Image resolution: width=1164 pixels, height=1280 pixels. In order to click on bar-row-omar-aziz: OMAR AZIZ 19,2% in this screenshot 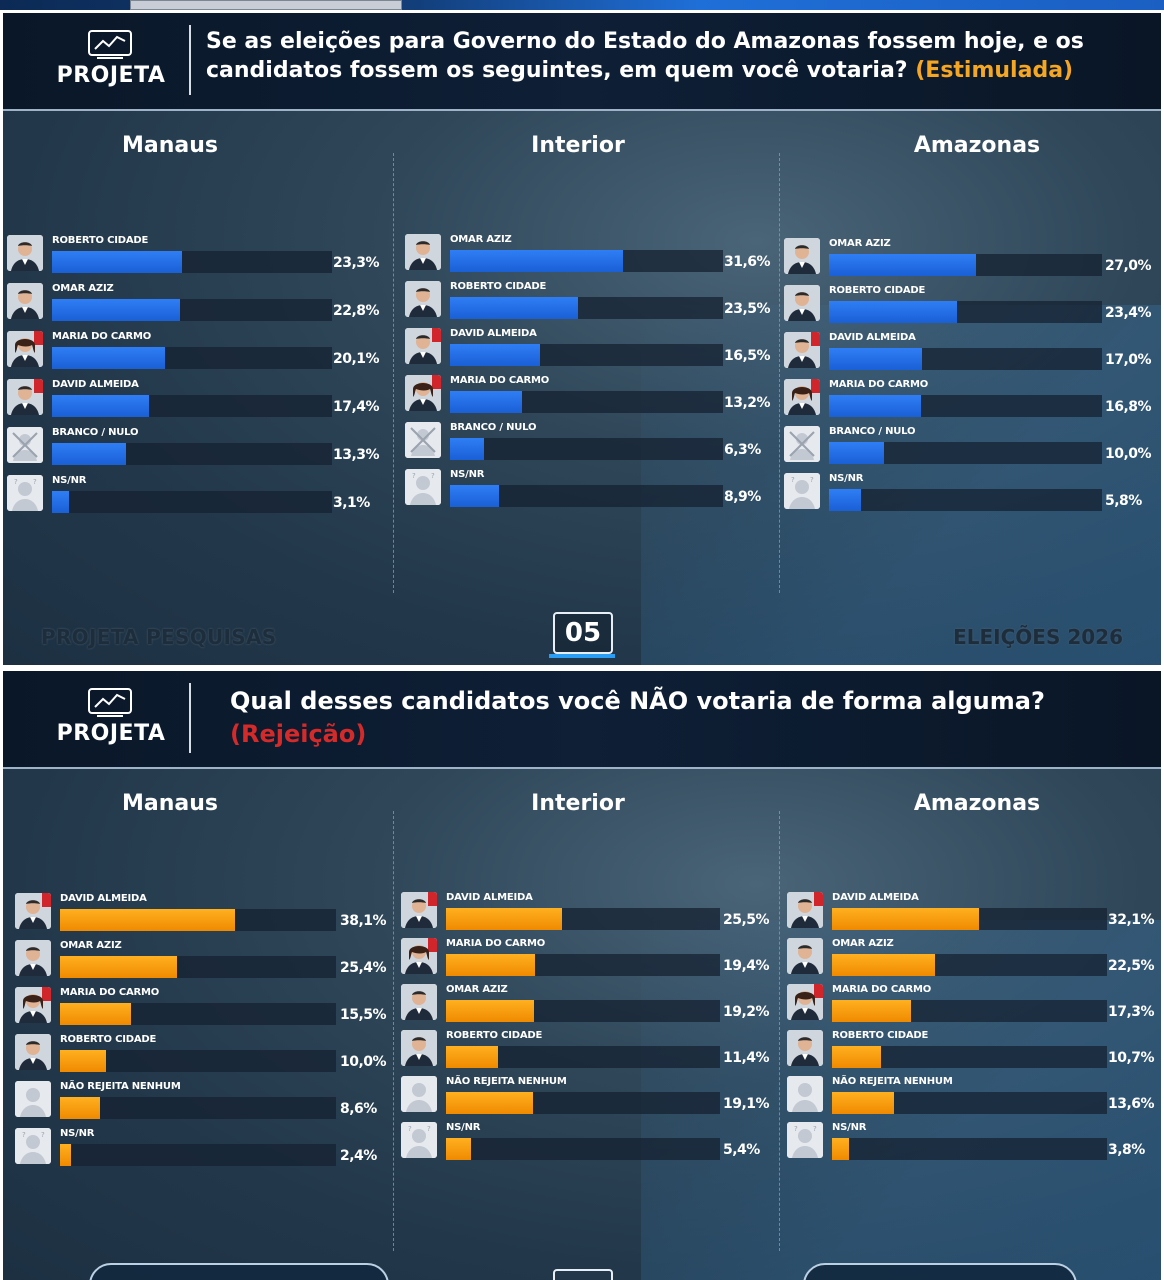, I will do `click(592, 1007)`.